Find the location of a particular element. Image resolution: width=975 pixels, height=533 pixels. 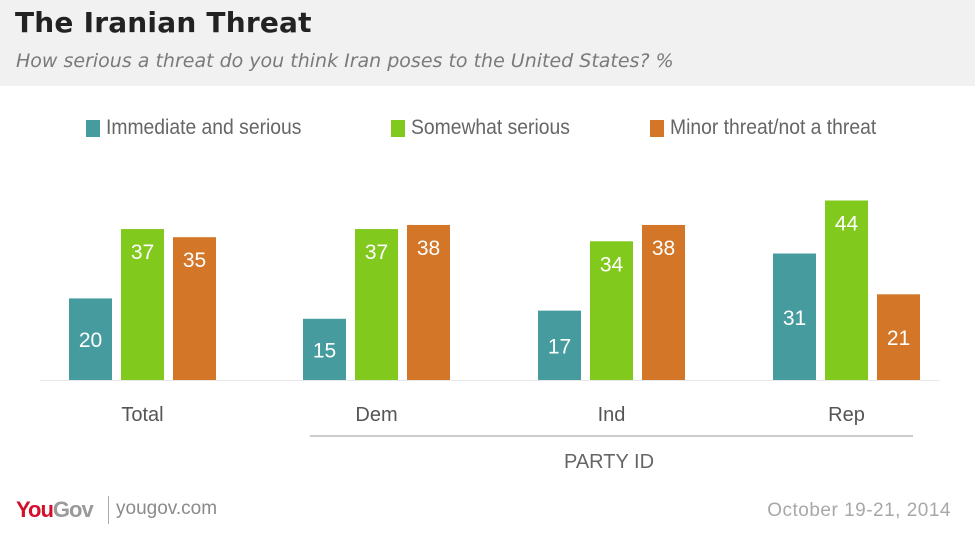

bar-rep-immediate-and-serious is located at coordinates (794, 316).